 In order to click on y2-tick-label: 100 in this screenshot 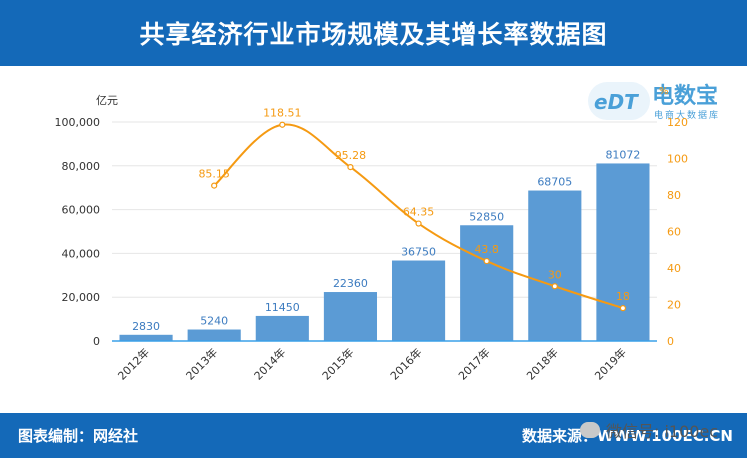, I will do `click(677, 159)`.